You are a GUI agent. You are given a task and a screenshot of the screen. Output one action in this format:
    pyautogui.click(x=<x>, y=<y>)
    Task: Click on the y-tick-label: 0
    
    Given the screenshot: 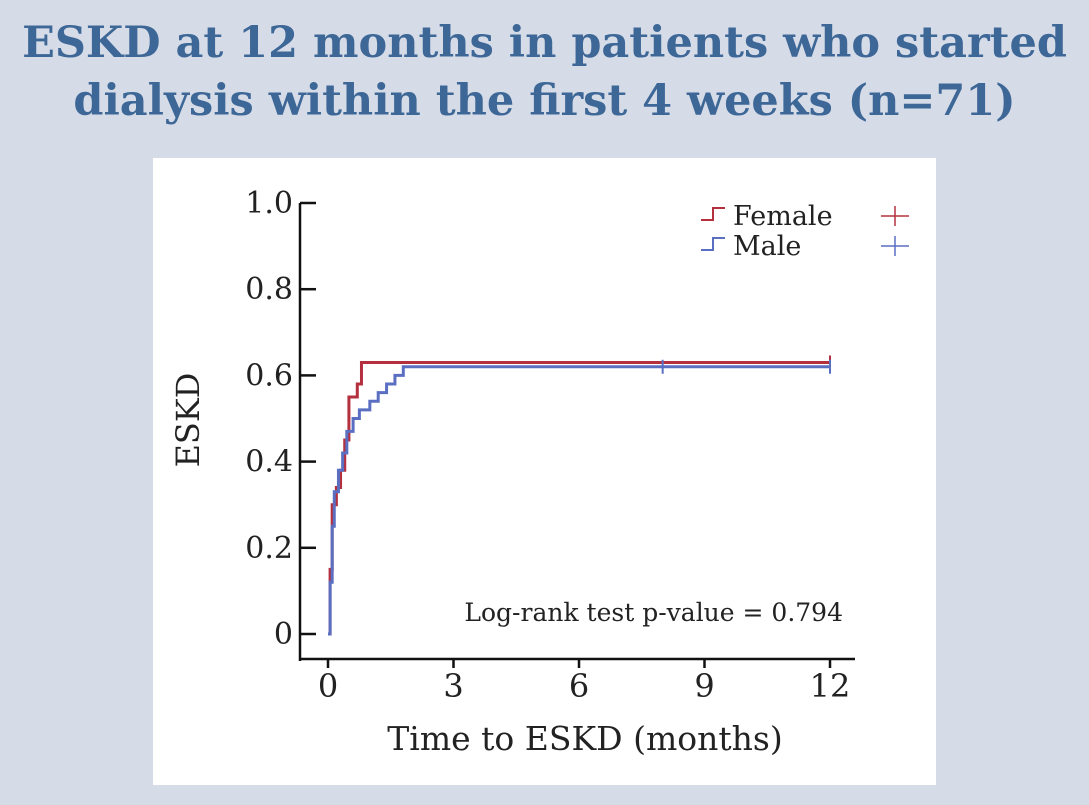 What is the action you would take?
    pyautogui.click(x=283, y=634)
    